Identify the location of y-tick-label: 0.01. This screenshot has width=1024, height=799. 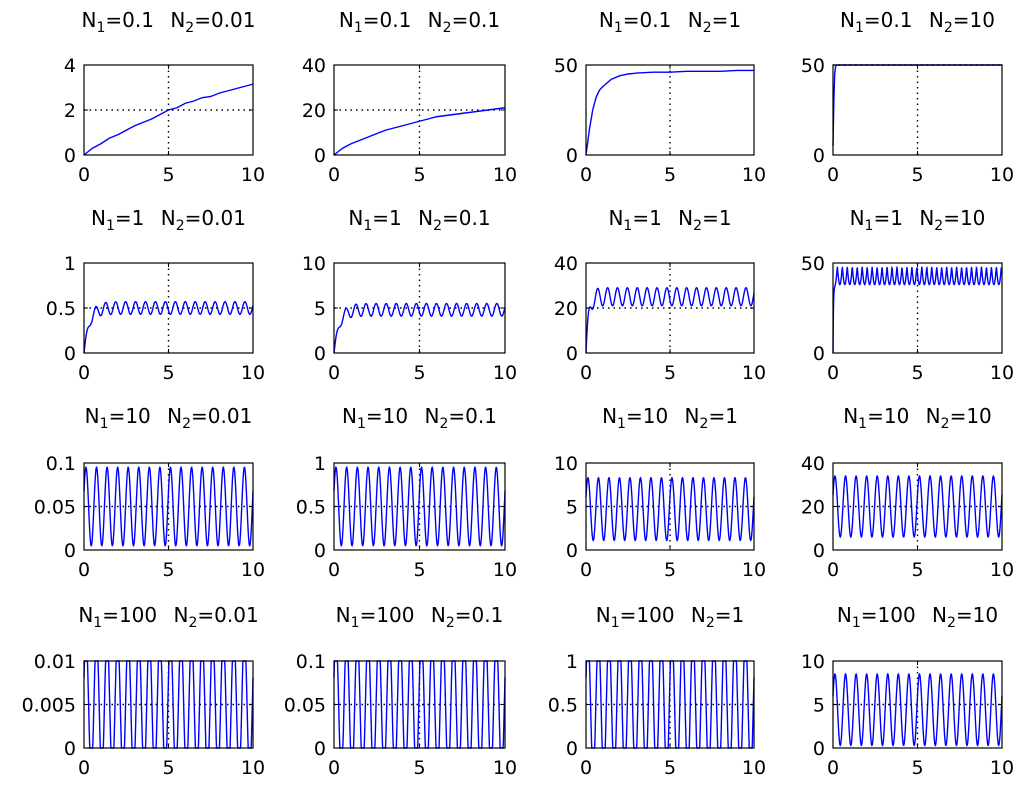
(55, 662).